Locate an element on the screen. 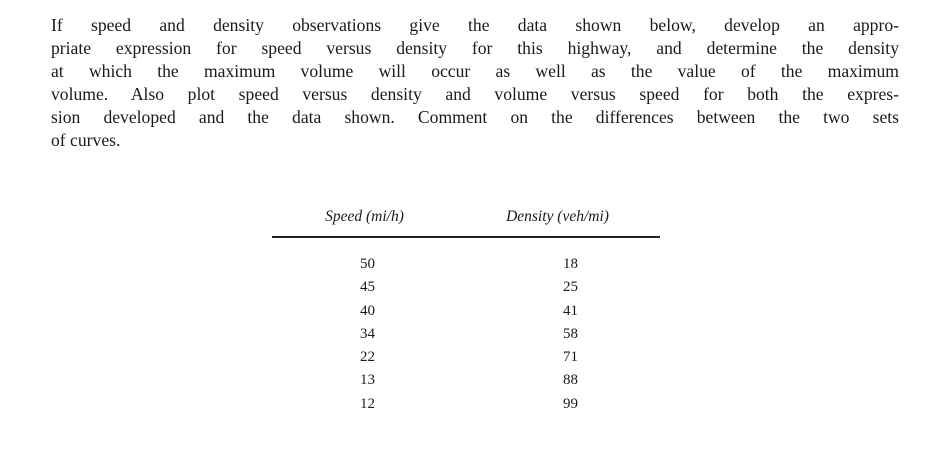 The width and height of the screenshot is (927, 460). density-cell: 99 is located at coordinates (571, 403).